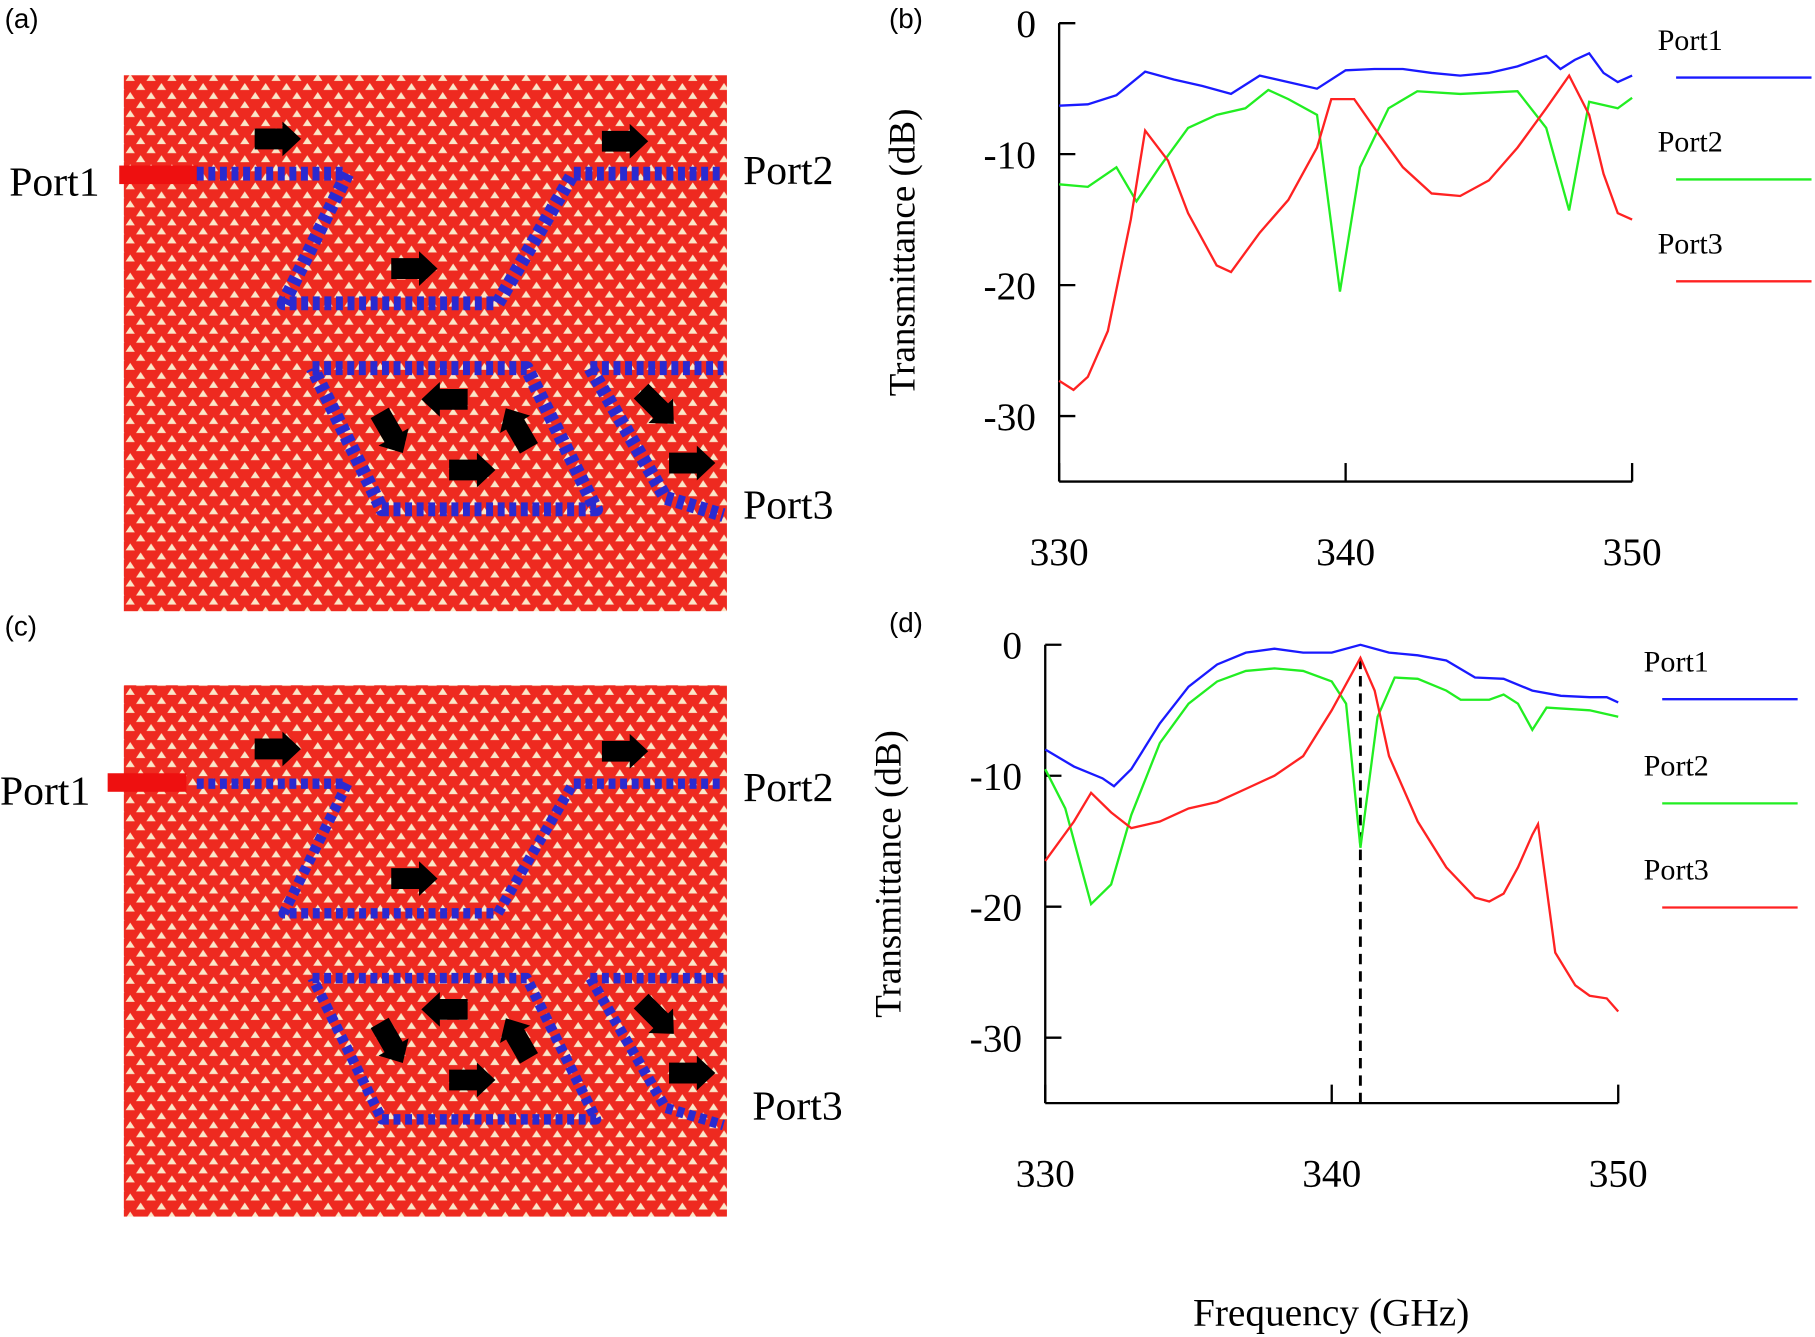 This screenshot has width=1815, height=1337. I want to click on x-axis-label: Frequency (GHz), so click(1331, 1312).